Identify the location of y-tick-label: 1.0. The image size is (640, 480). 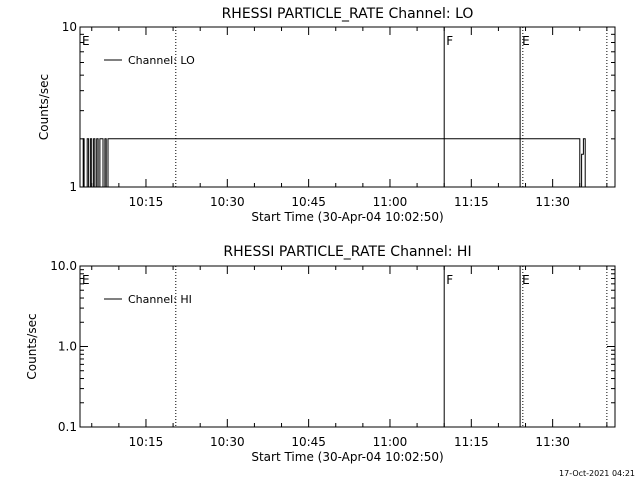
(67, 347).